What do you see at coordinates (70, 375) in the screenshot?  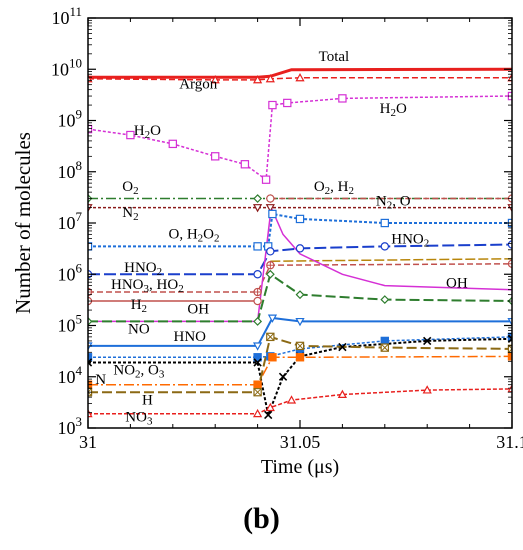 I see `y-tick-label: 10⁴` at bounding box center [70, 375].